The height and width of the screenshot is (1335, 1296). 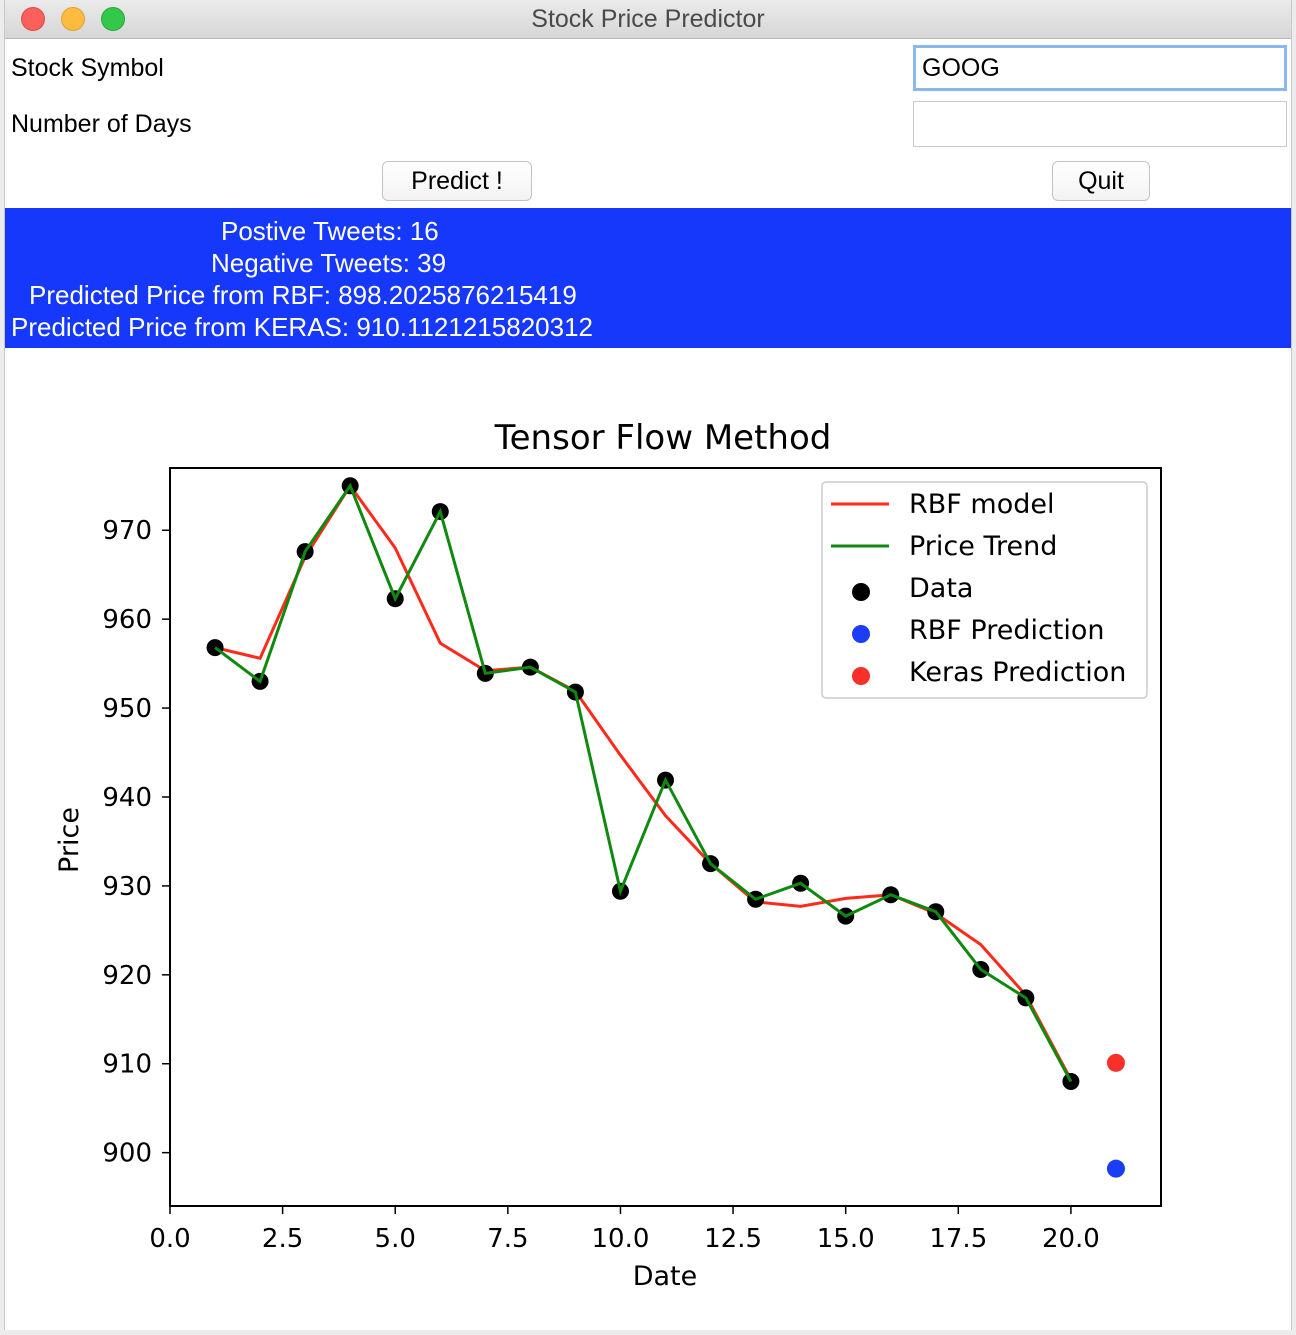 I want to click on x-tick-label: 2.5, so click(x=282, y=1239).